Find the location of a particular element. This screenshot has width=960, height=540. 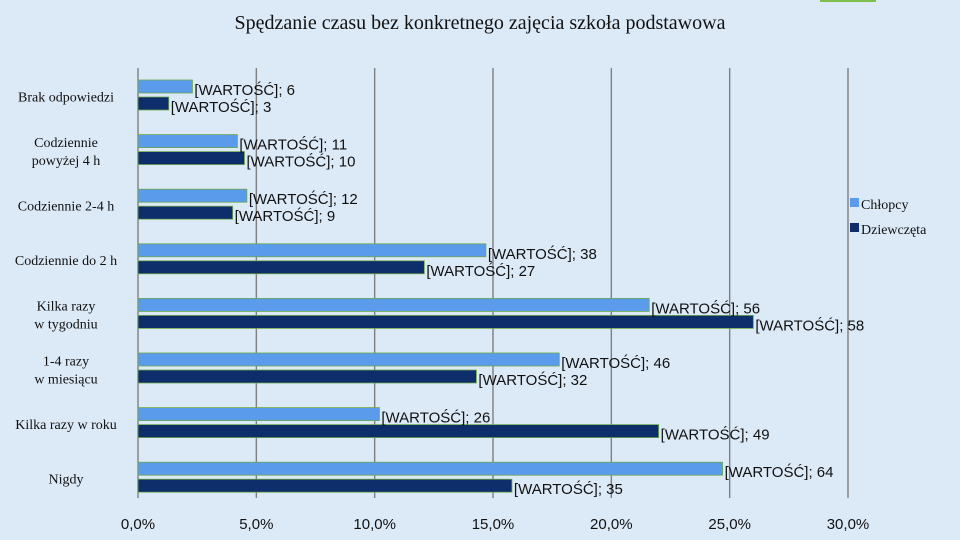

category-label: Codziennie 2-4 h is located at coordinates (66, 207).